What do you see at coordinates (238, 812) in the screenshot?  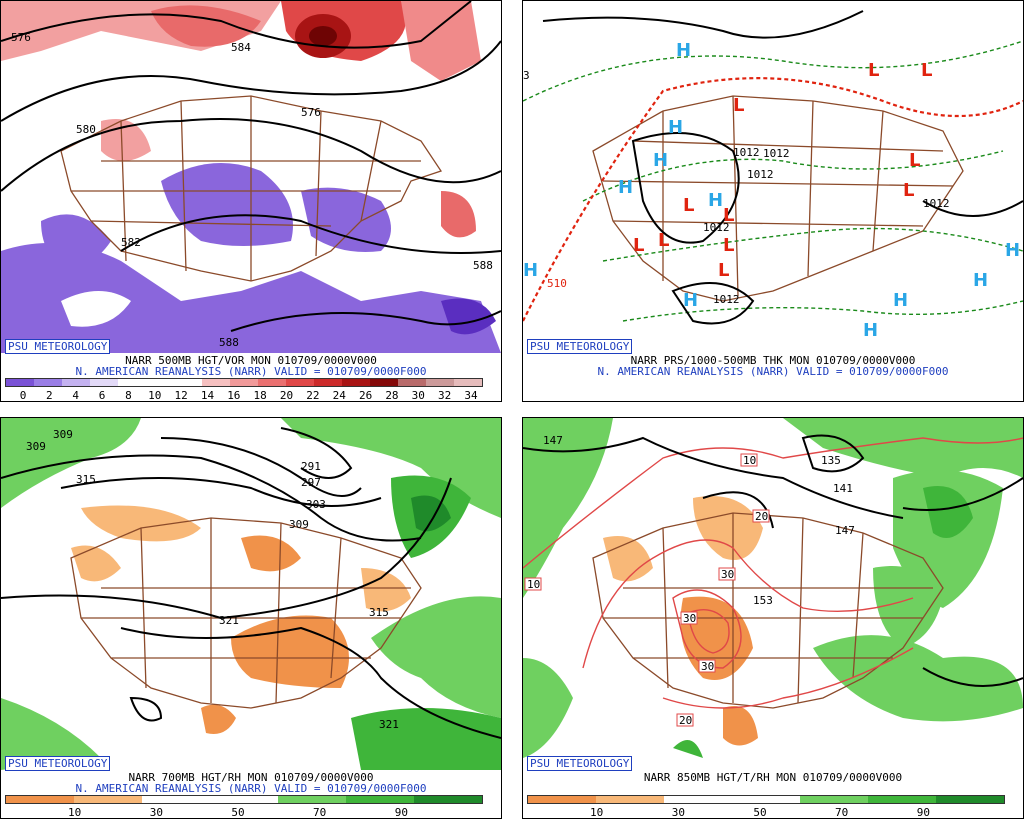 I see `colorbar-tick-label: 50` at bounding box center [238, 812].